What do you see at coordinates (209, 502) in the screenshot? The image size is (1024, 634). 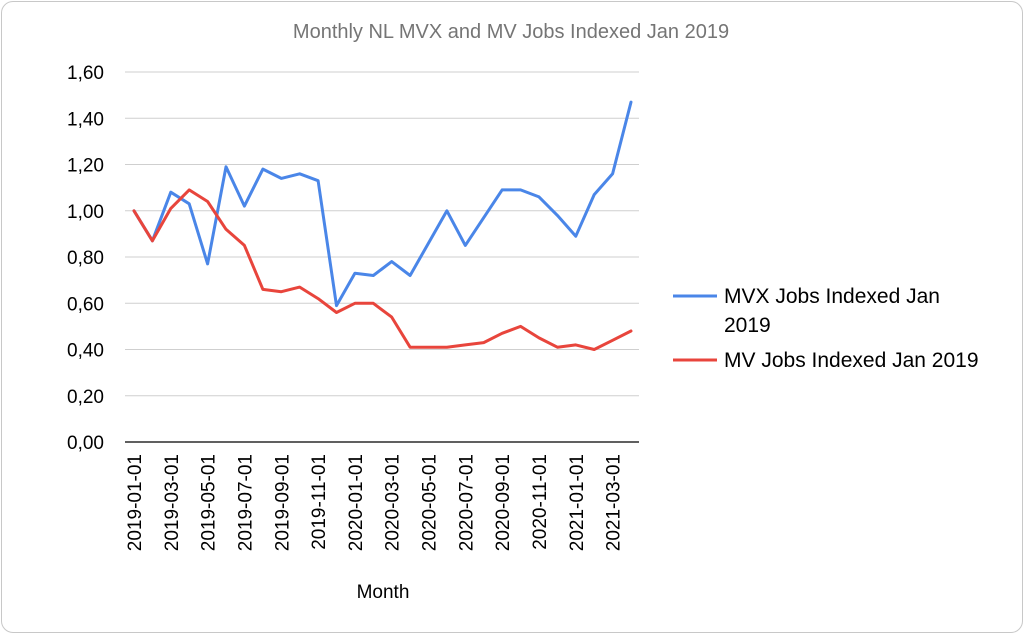 I see `x-tick-label: 2019-05-01` at bounding box center [209, 502].